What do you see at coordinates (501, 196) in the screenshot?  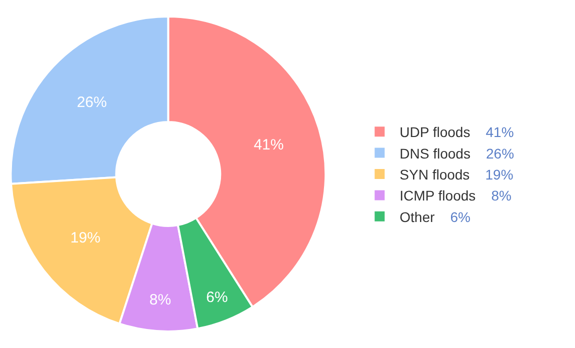 I see `text: 8%` at bounding box center [501, 196].